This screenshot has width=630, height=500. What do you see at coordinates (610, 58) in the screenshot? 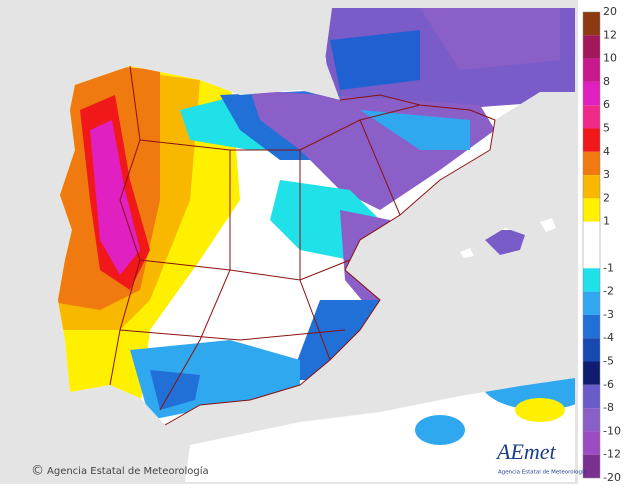
I see `legend-label: 10` at bounding box center [610, 58].